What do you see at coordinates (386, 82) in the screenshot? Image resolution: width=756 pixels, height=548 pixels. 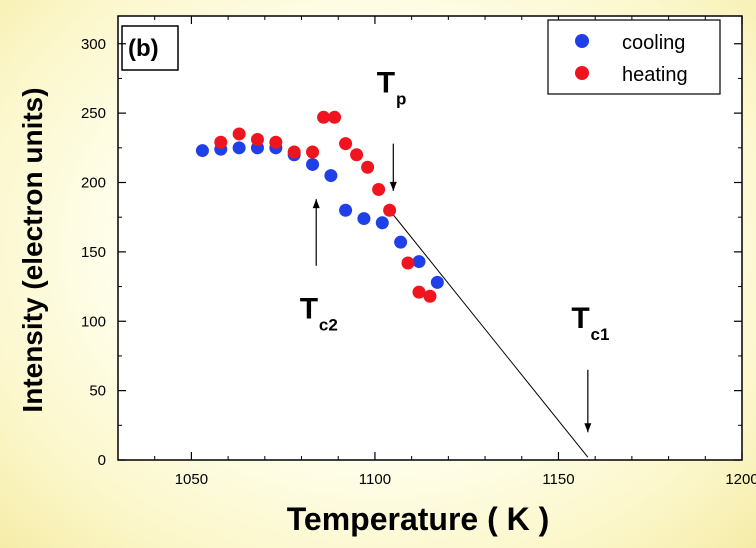 I see `annotation-label-Tp: T` at bounding box center [386, 82].